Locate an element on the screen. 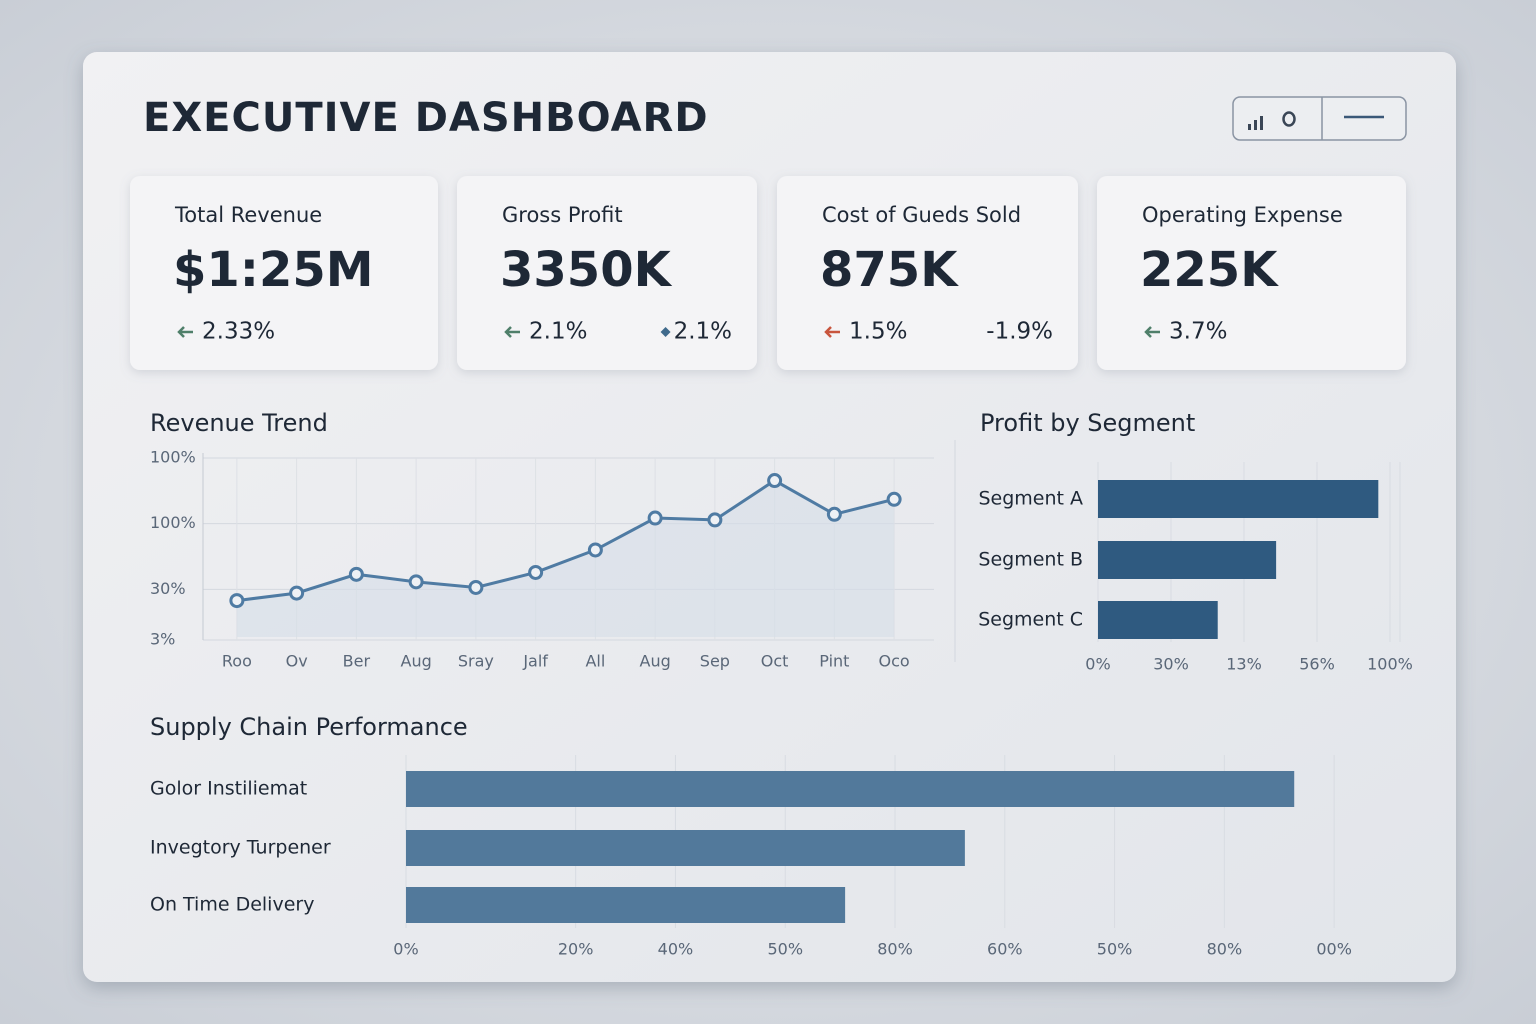  kpi-value: 875K is located at coordinates (889, 270).